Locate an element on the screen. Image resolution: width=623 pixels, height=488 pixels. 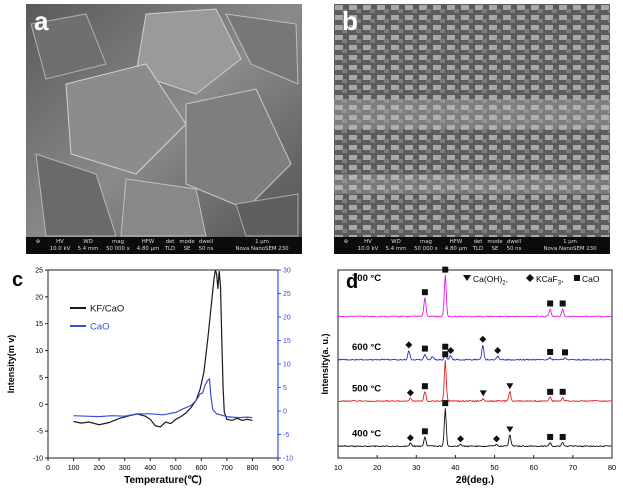
y-right-tick-label-c: 20 is located at coordinates (287, 318).